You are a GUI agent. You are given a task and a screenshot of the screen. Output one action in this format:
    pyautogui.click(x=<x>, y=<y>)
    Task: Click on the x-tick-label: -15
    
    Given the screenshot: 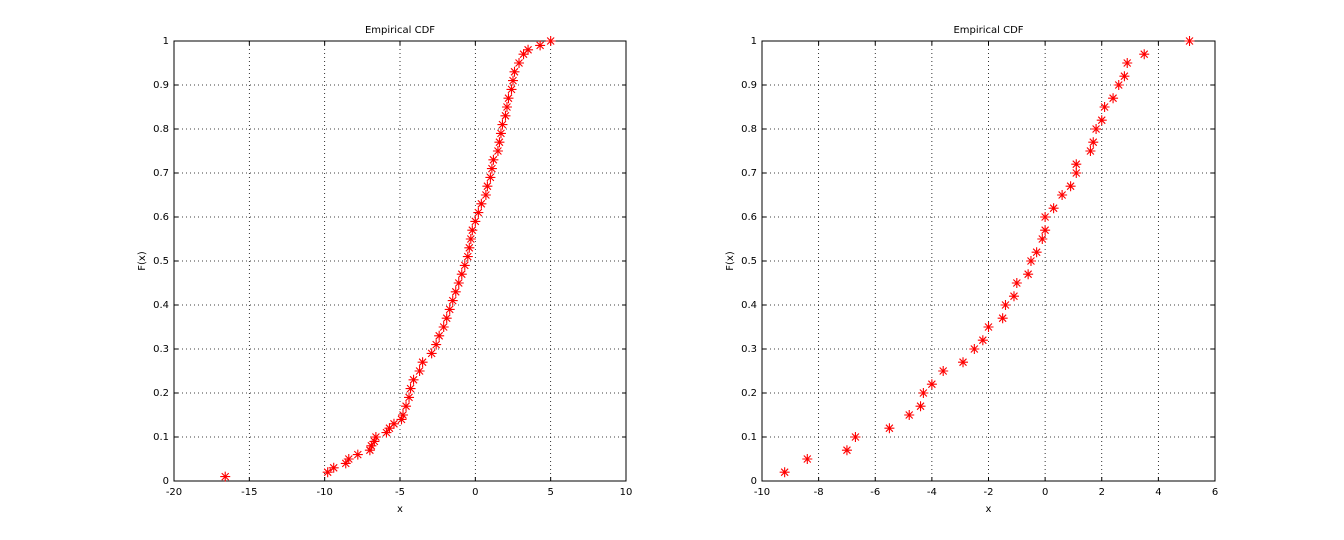 What is the action you would take?
    pyautogui.click(x=249, y=492)
    